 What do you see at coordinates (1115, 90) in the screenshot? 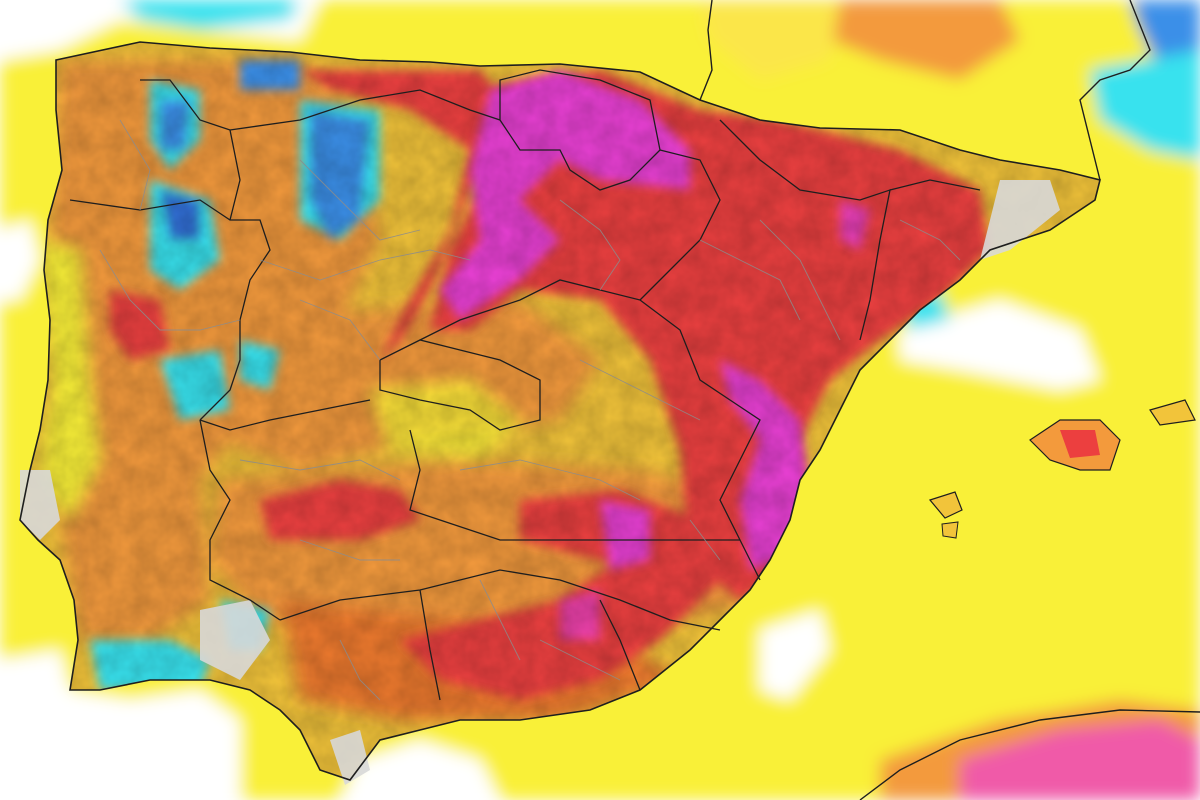
I see `gulf-of-lion-coast` at bounding box center [1115, 90].